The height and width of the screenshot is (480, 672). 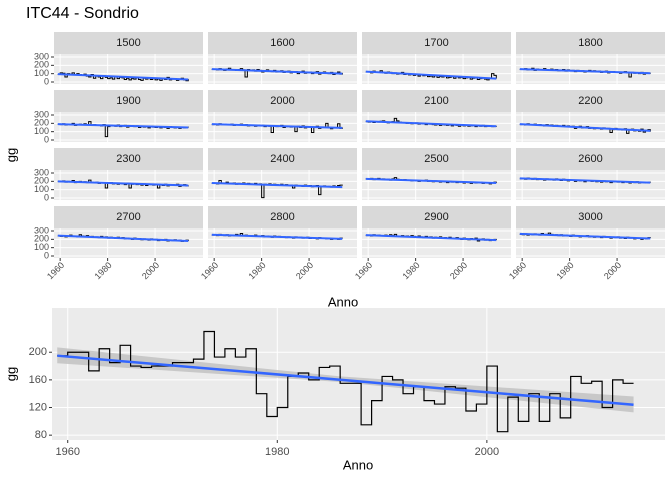 I want to click on strip-label: 2000, so click(x=282, y=101).